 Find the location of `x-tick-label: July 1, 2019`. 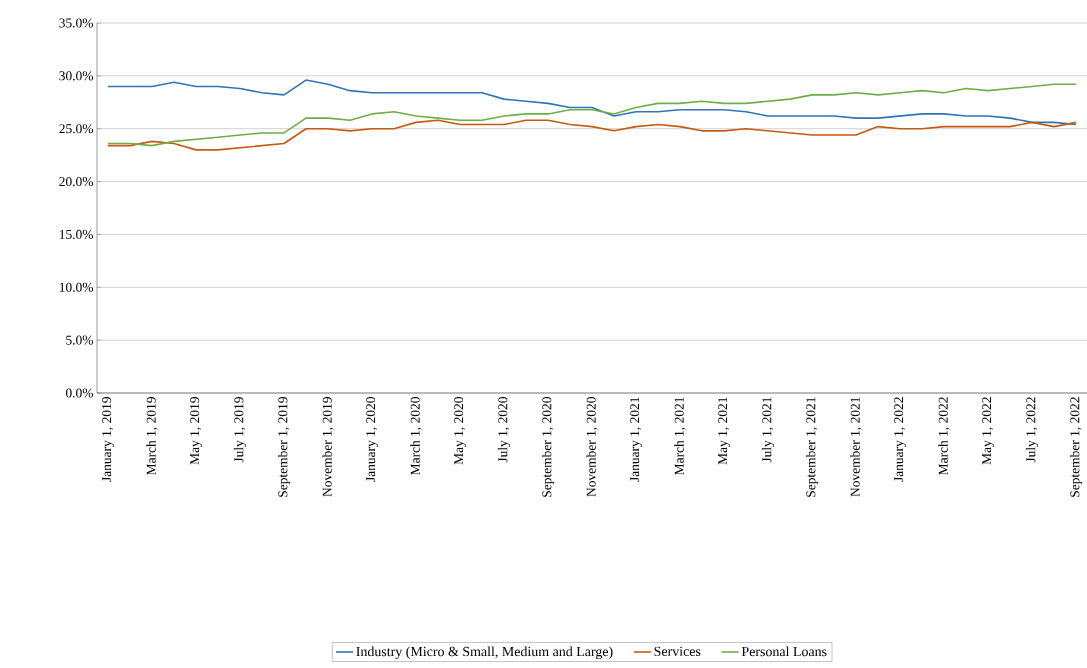

x-tick-label: July 1, 2019 is located at coordinates (240, 430).